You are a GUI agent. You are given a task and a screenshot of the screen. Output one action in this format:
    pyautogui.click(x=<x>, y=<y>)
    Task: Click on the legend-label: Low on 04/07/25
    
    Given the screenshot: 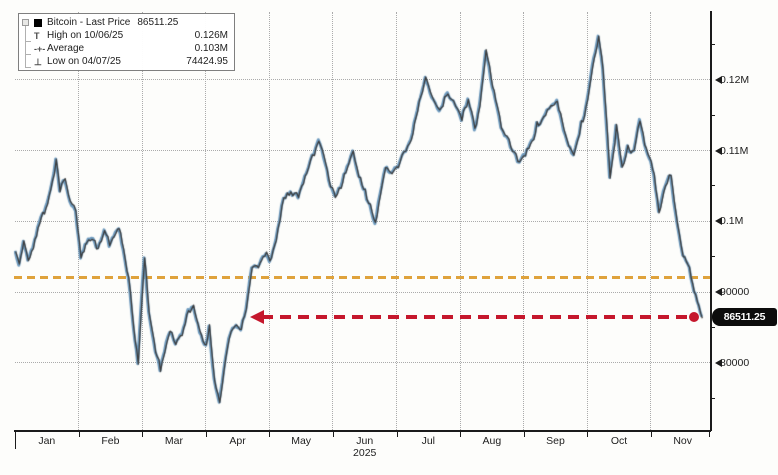 What is the action you would take?
    pyautogui.click(x=84, y=61)
    